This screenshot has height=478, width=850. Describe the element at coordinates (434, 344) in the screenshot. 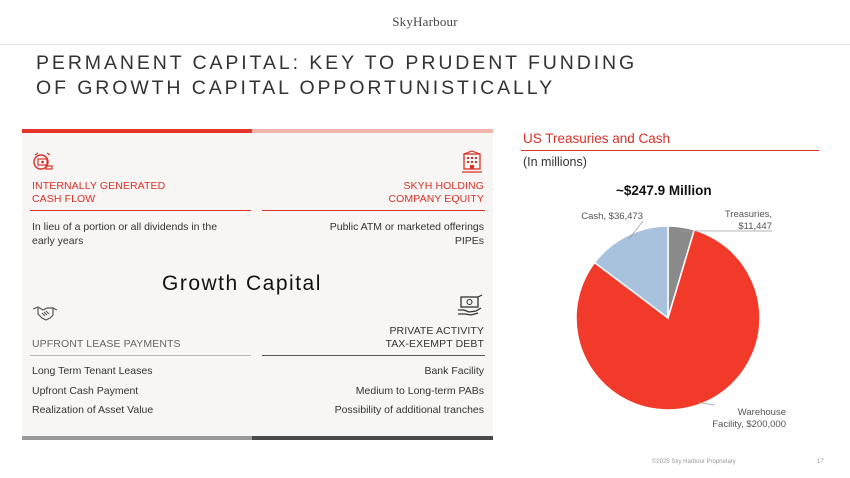

I see `tax-exempt-debt-header-line2: TAX-EXEMPT DEBT` at that location.